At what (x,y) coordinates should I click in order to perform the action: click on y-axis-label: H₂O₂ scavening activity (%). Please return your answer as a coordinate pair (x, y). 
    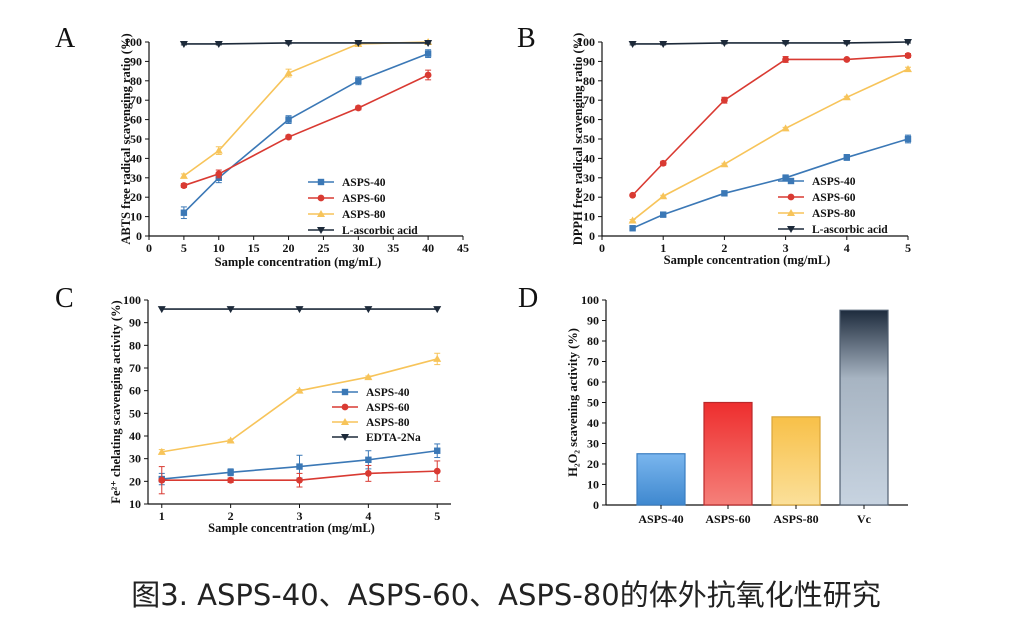
    Looking at the image, I should click on (573, 402).